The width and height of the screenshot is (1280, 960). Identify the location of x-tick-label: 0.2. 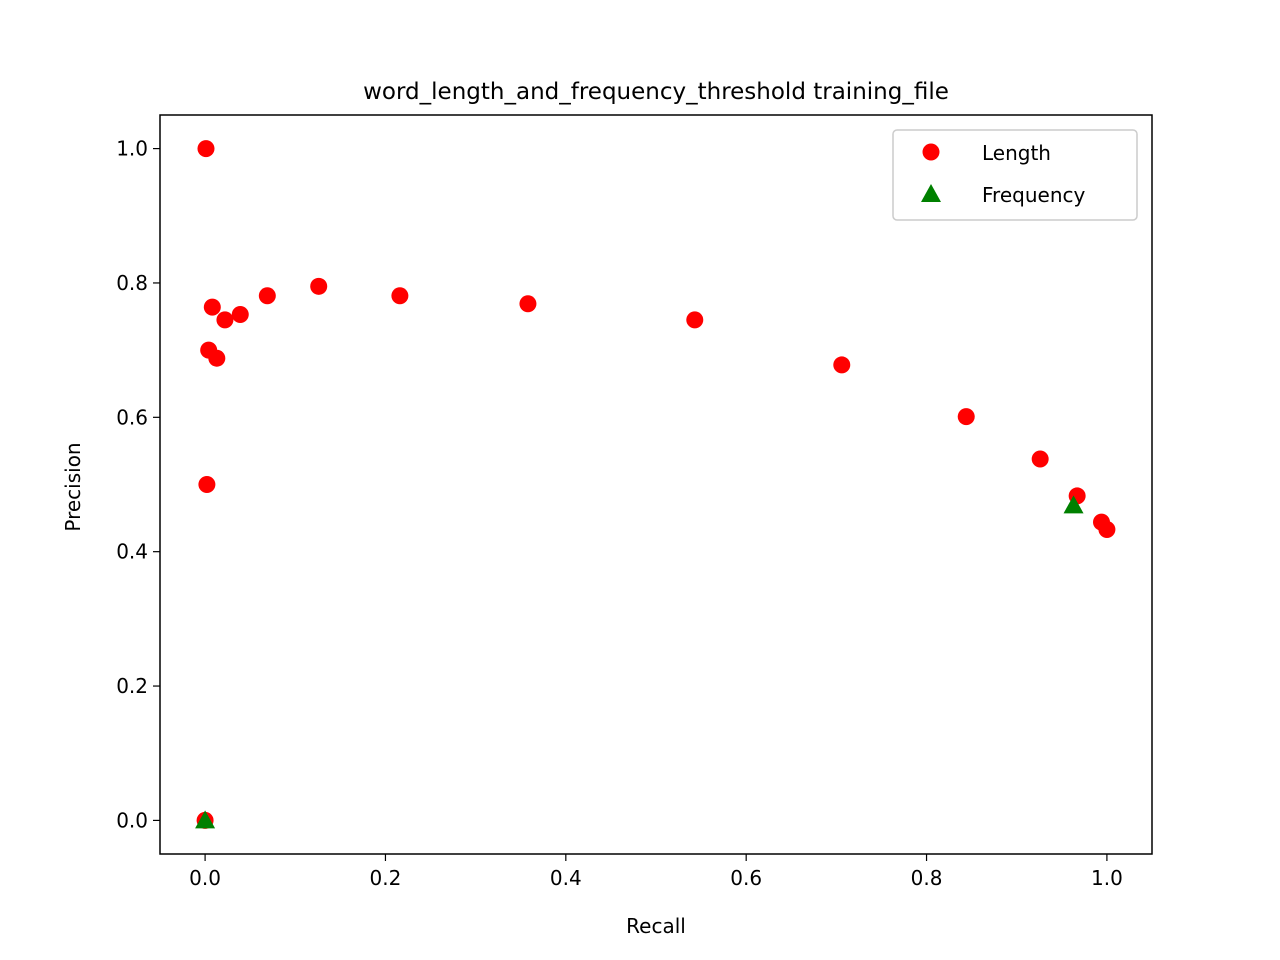
(386, 878).